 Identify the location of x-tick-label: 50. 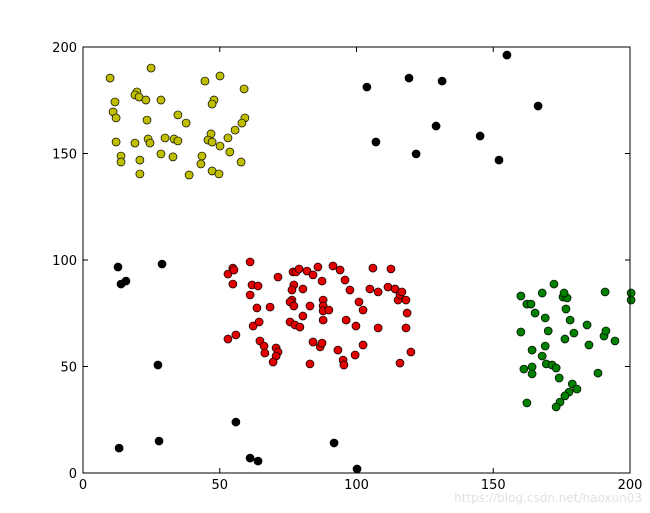
(219, 485).